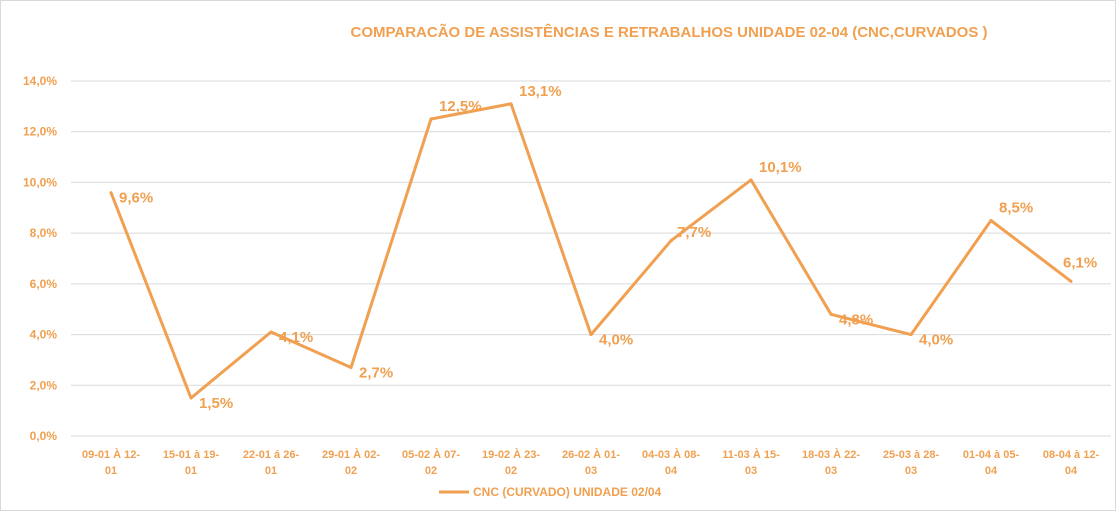 The width and height of the screenshot is (1116, 512). What do you see at coordinates (191, 463) in the screenshot?
I see `x-tick-label: 15-01 à 19-01` at bounding box center [191, 463].